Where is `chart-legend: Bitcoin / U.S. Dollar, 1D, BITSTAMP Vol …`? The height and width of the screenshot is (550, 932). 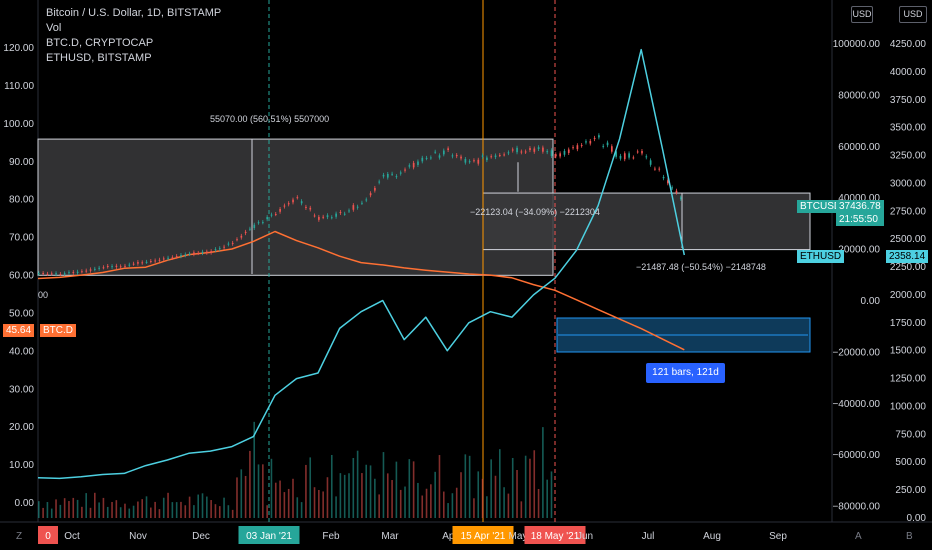 chart-legend: Bitcoin / U.S. Dollar, 1D, BITSTAMP Vol … is located at coordinates (133, 36).